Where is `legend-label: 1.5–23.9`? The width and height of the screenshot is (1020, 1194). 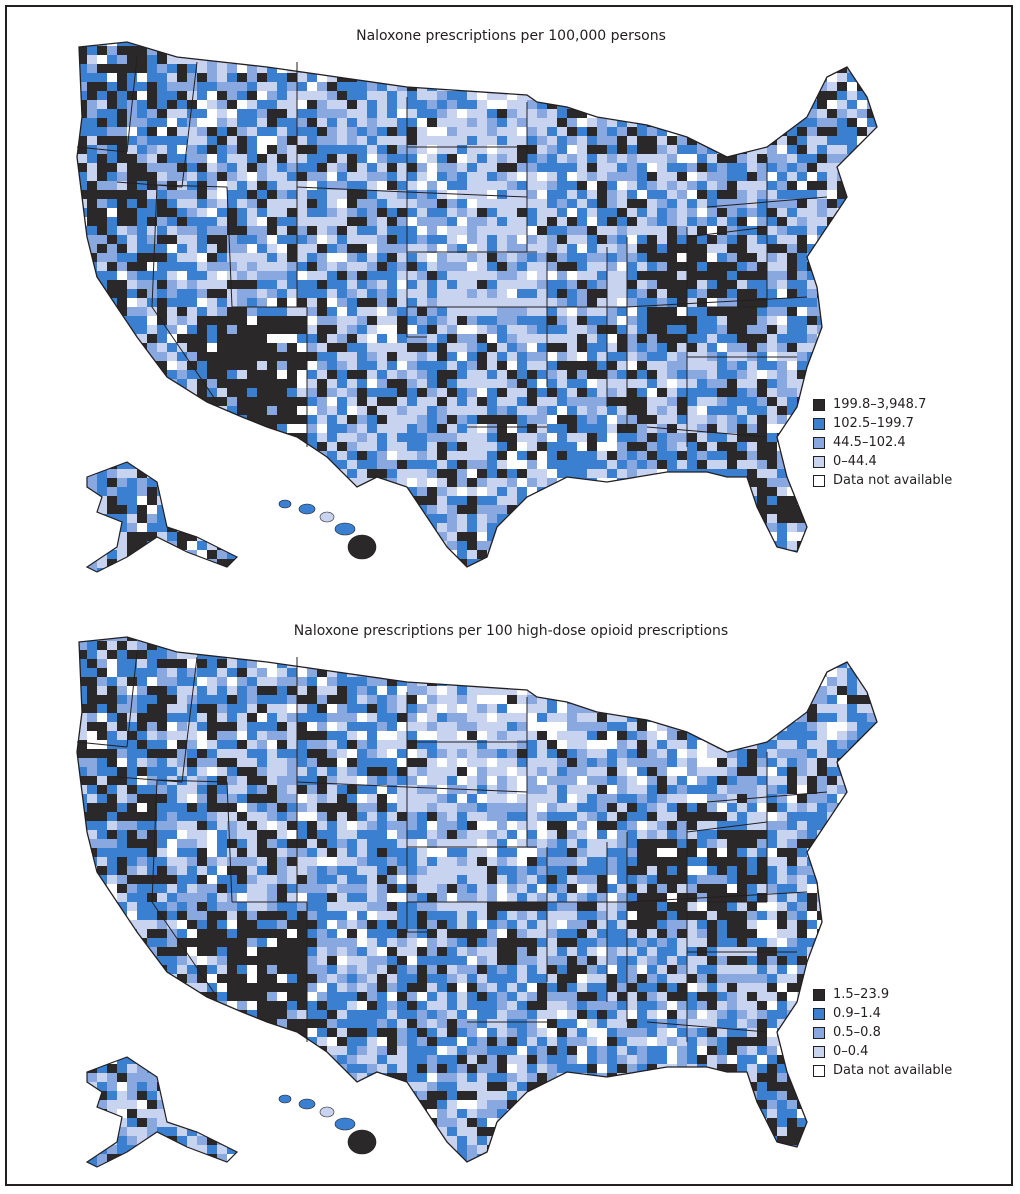 legend-label: 1.5–23.9 is located at coordinates (861, 994).